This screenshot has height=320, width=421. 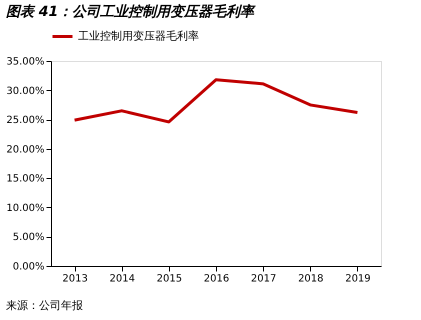 What do you see at coordinates (28, 267) in the screenshot?
I see `y-tick-label: 0.00%` at bounding box center [28, 267].